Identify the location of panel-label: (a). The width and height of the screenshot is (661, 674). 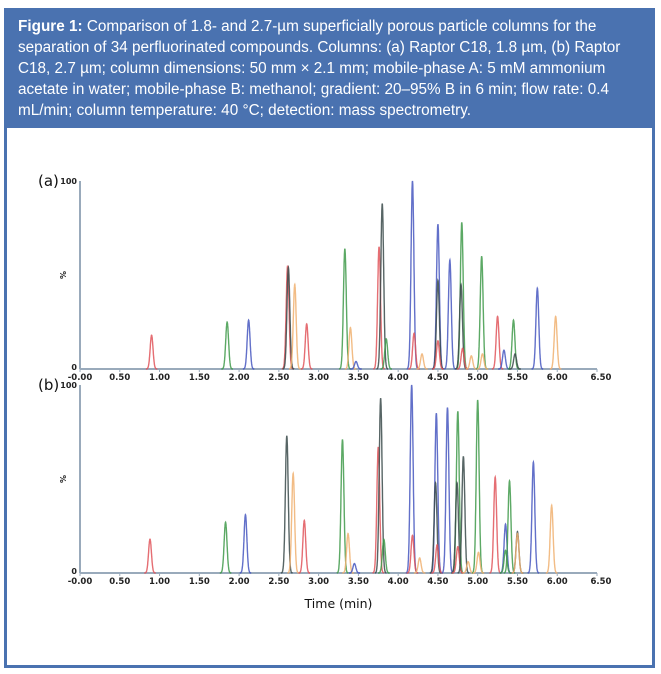
(48, 181).